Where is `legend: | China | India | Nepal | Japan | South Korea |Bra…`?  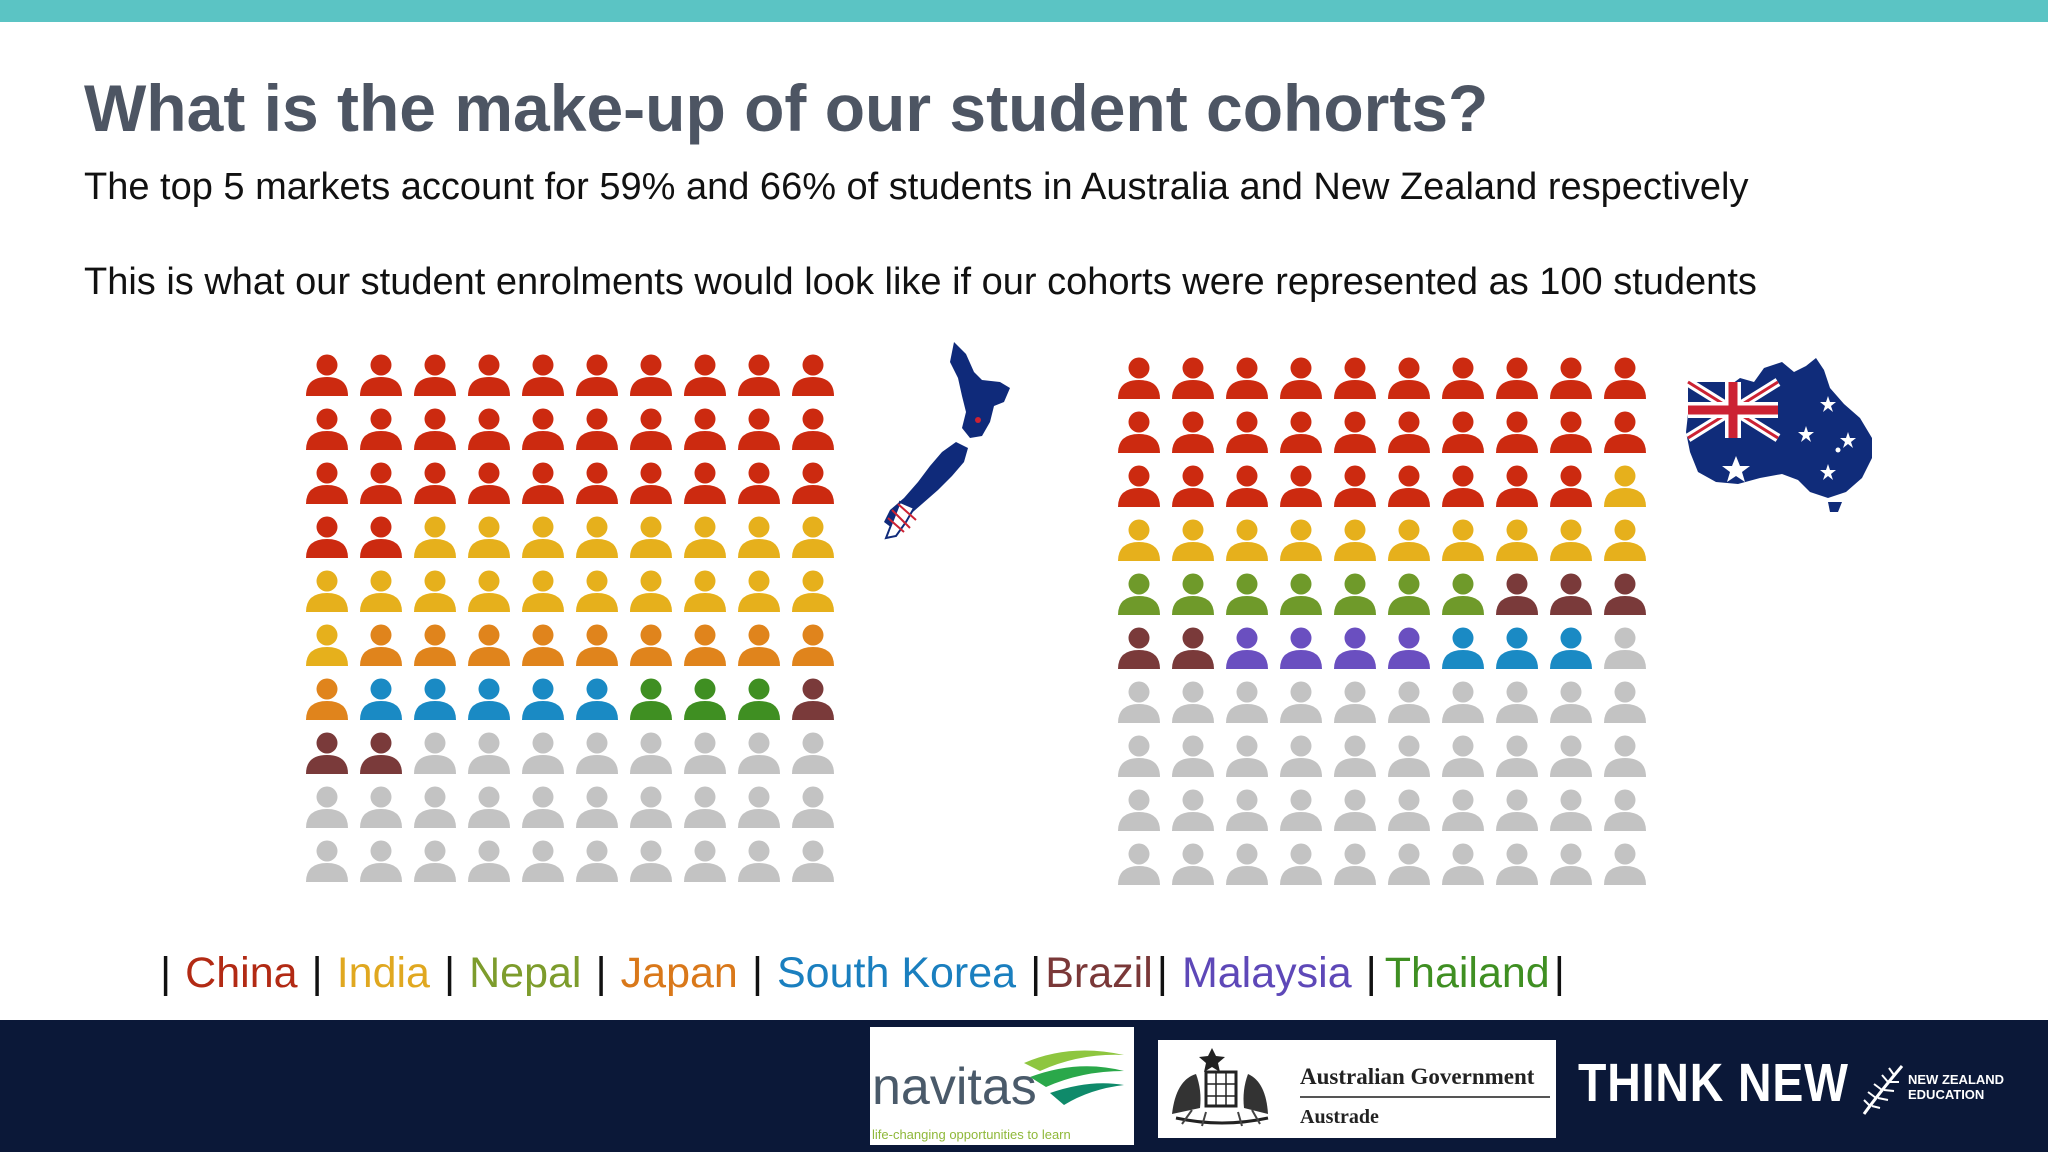
legend: | China | India | Nepal | Japan | South Korea |Bra… is located at coordinates (862, 973).